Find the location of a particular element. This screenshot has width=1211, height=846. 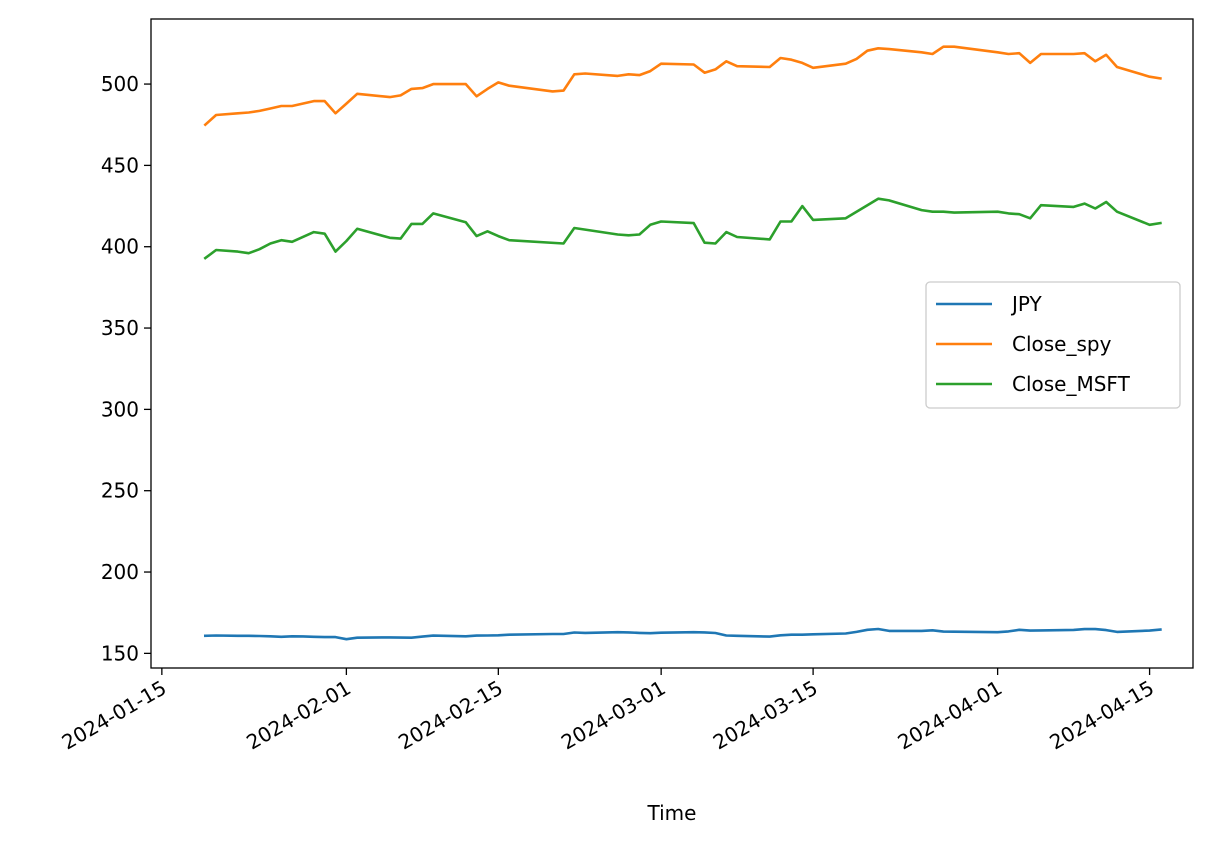

series-line-jpy is located at coordinates (682, 634).